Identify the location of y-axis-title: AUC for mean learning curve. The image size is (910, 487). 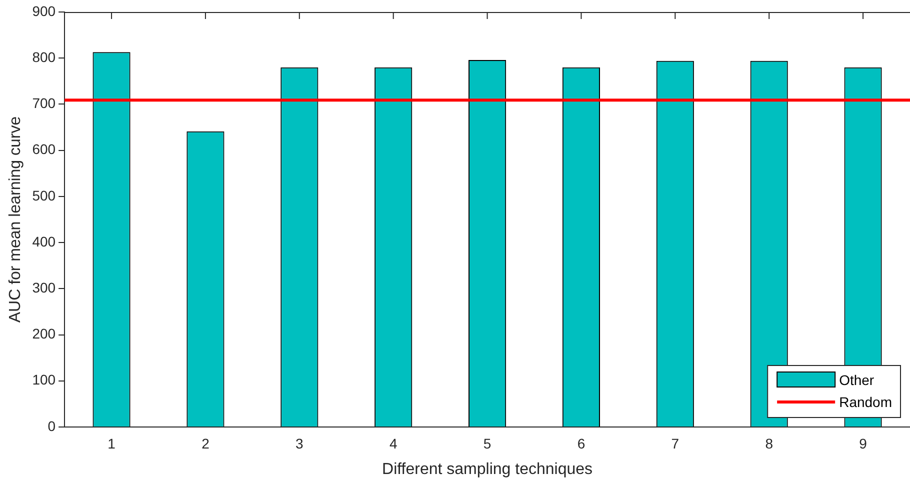
(15, 219).